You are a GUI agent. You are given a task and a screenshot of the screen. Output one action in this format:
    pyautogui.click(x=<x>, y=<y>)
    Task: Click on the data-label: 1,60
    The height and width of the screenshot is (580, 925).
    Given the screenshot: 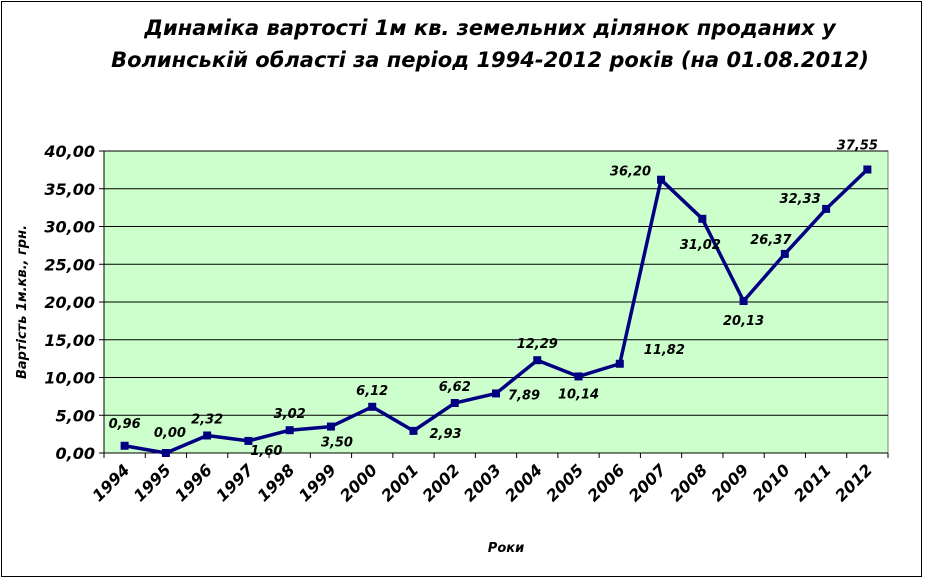 What is the action you would take?
    pyautogui.click(x=266, y=451)
    